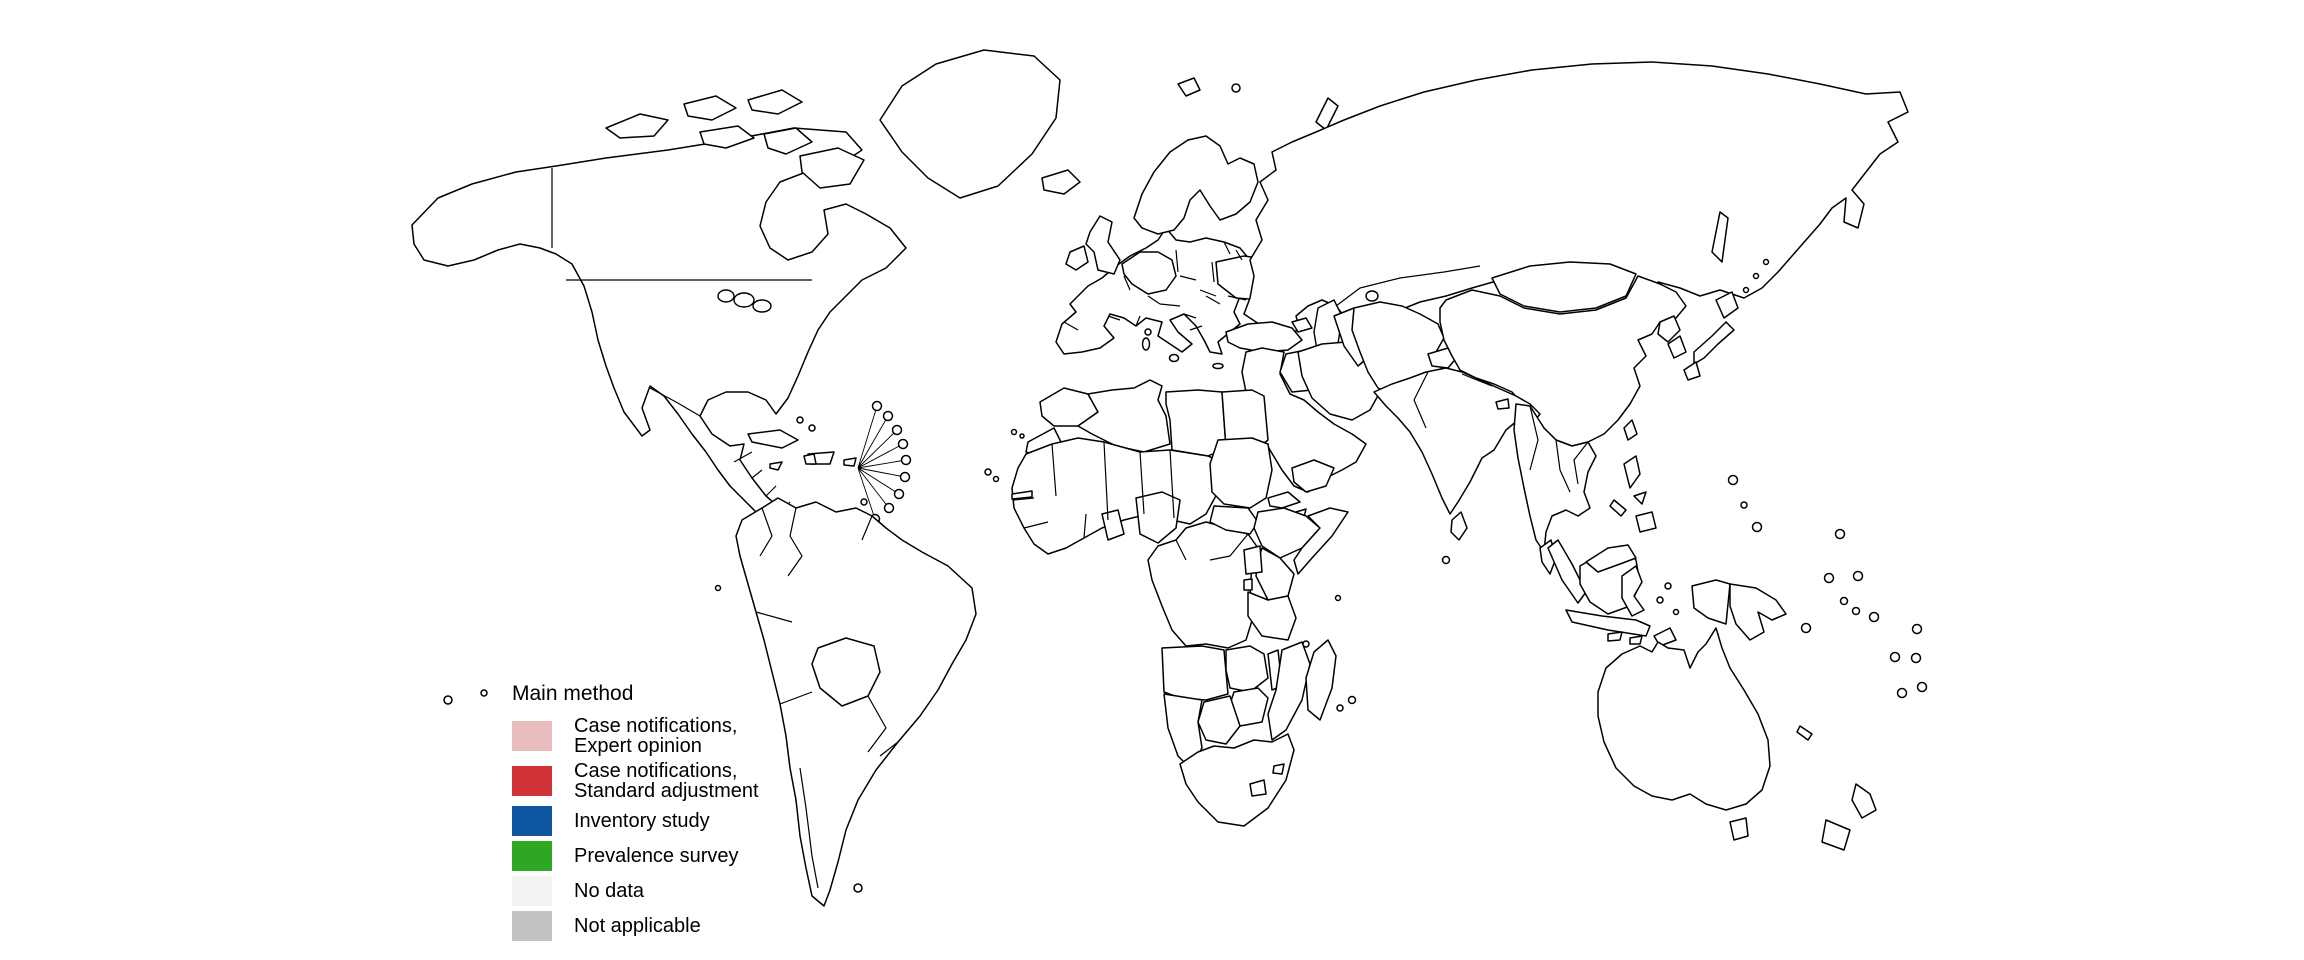  I want to click on region-philippines-luzon, so click(1632, 472).